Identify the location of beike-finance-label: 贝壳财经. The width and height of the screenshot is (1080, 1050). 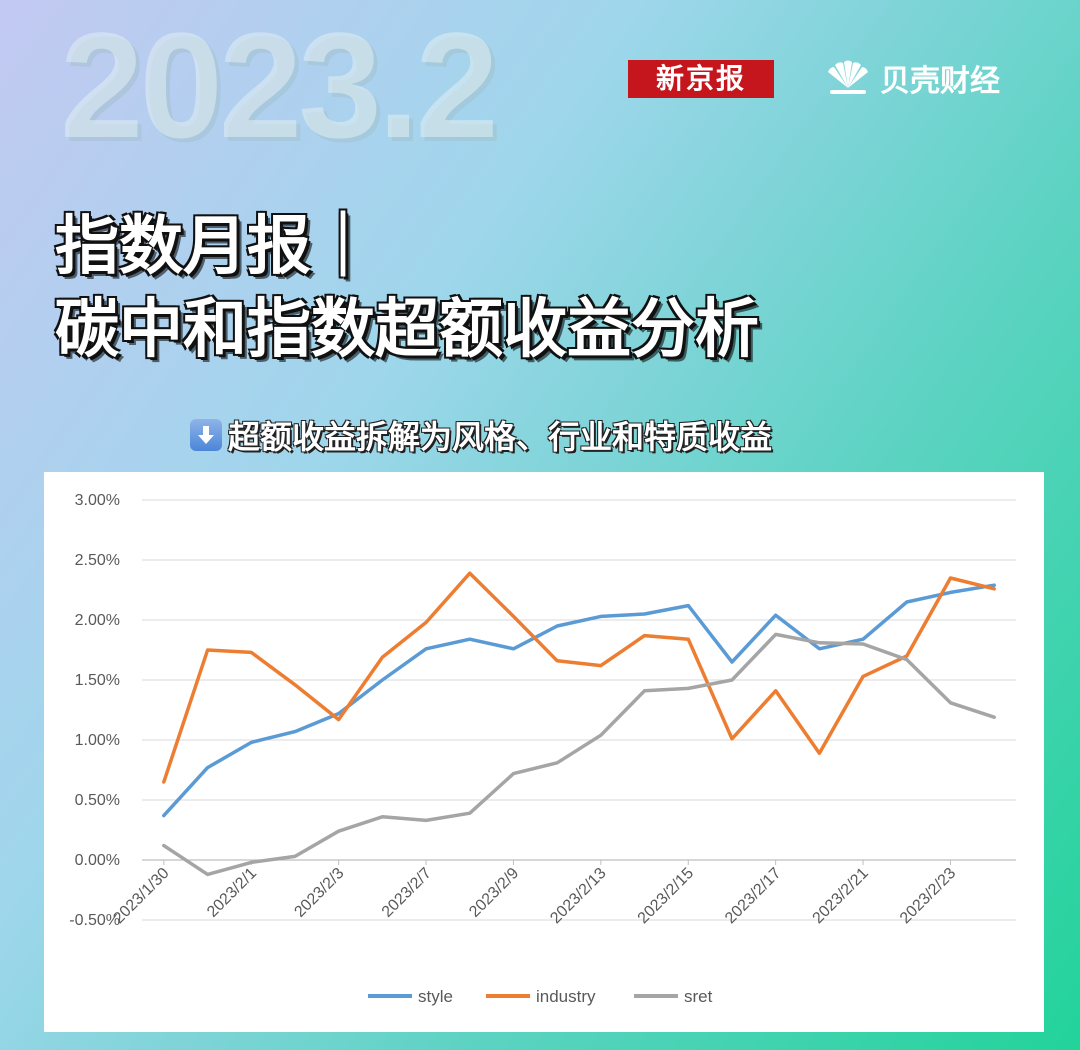
(940, 81).